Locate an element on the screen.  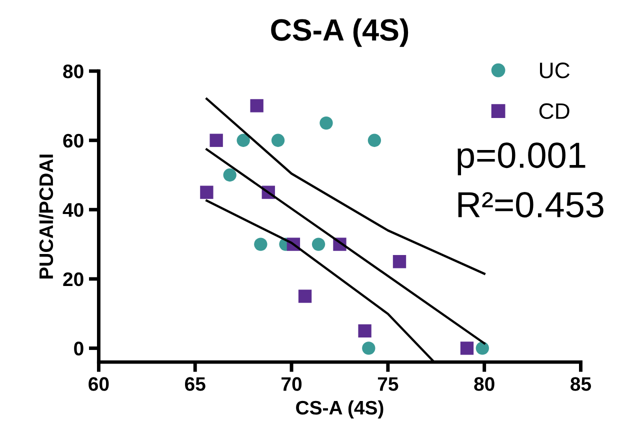
y-tick-label: 0 is located at coordinates (79, 349).